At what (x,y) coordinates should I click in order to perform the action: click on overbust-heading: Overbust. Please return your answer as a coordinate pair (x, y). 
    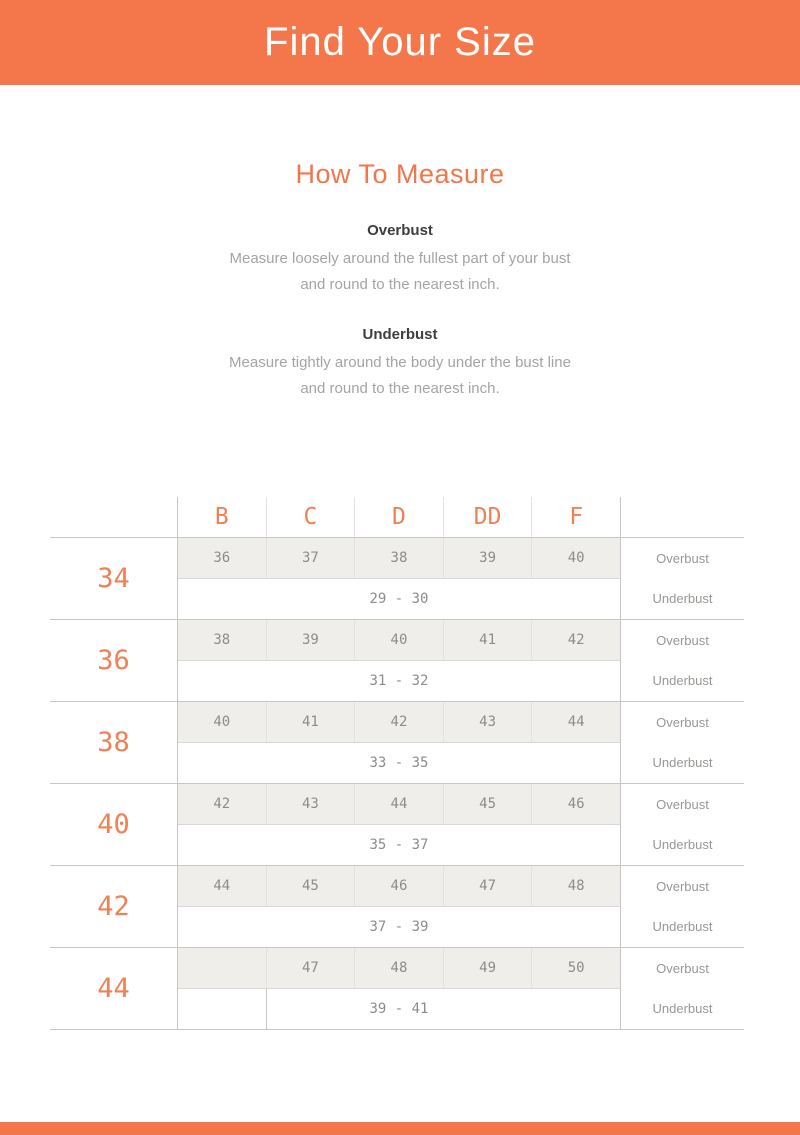
    Looking at the image, I should click on (400, 230).